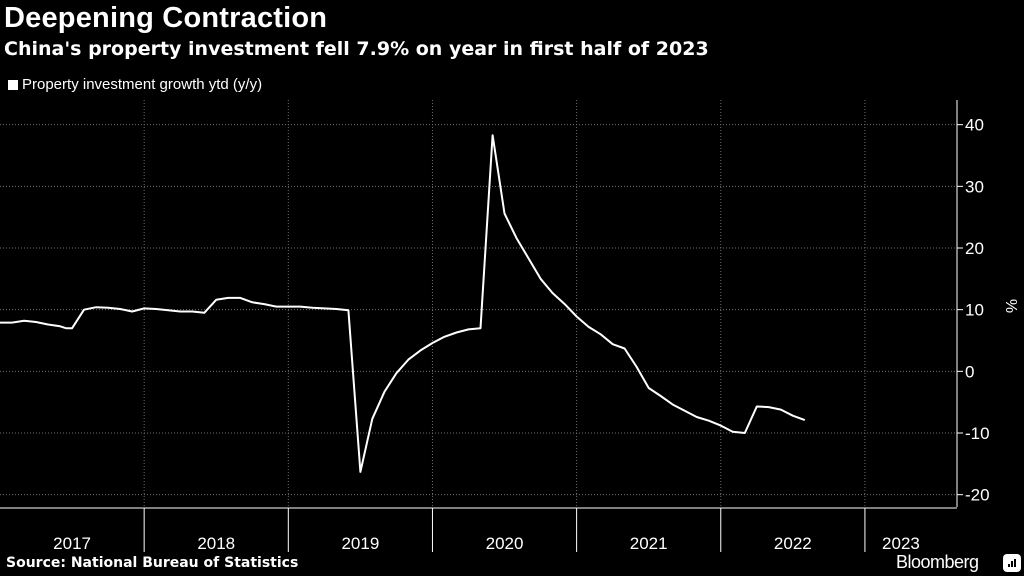 The height and width of the screenshot is (576, 1024). I want to click on x-tick-label: 2021, so click(649, 543).